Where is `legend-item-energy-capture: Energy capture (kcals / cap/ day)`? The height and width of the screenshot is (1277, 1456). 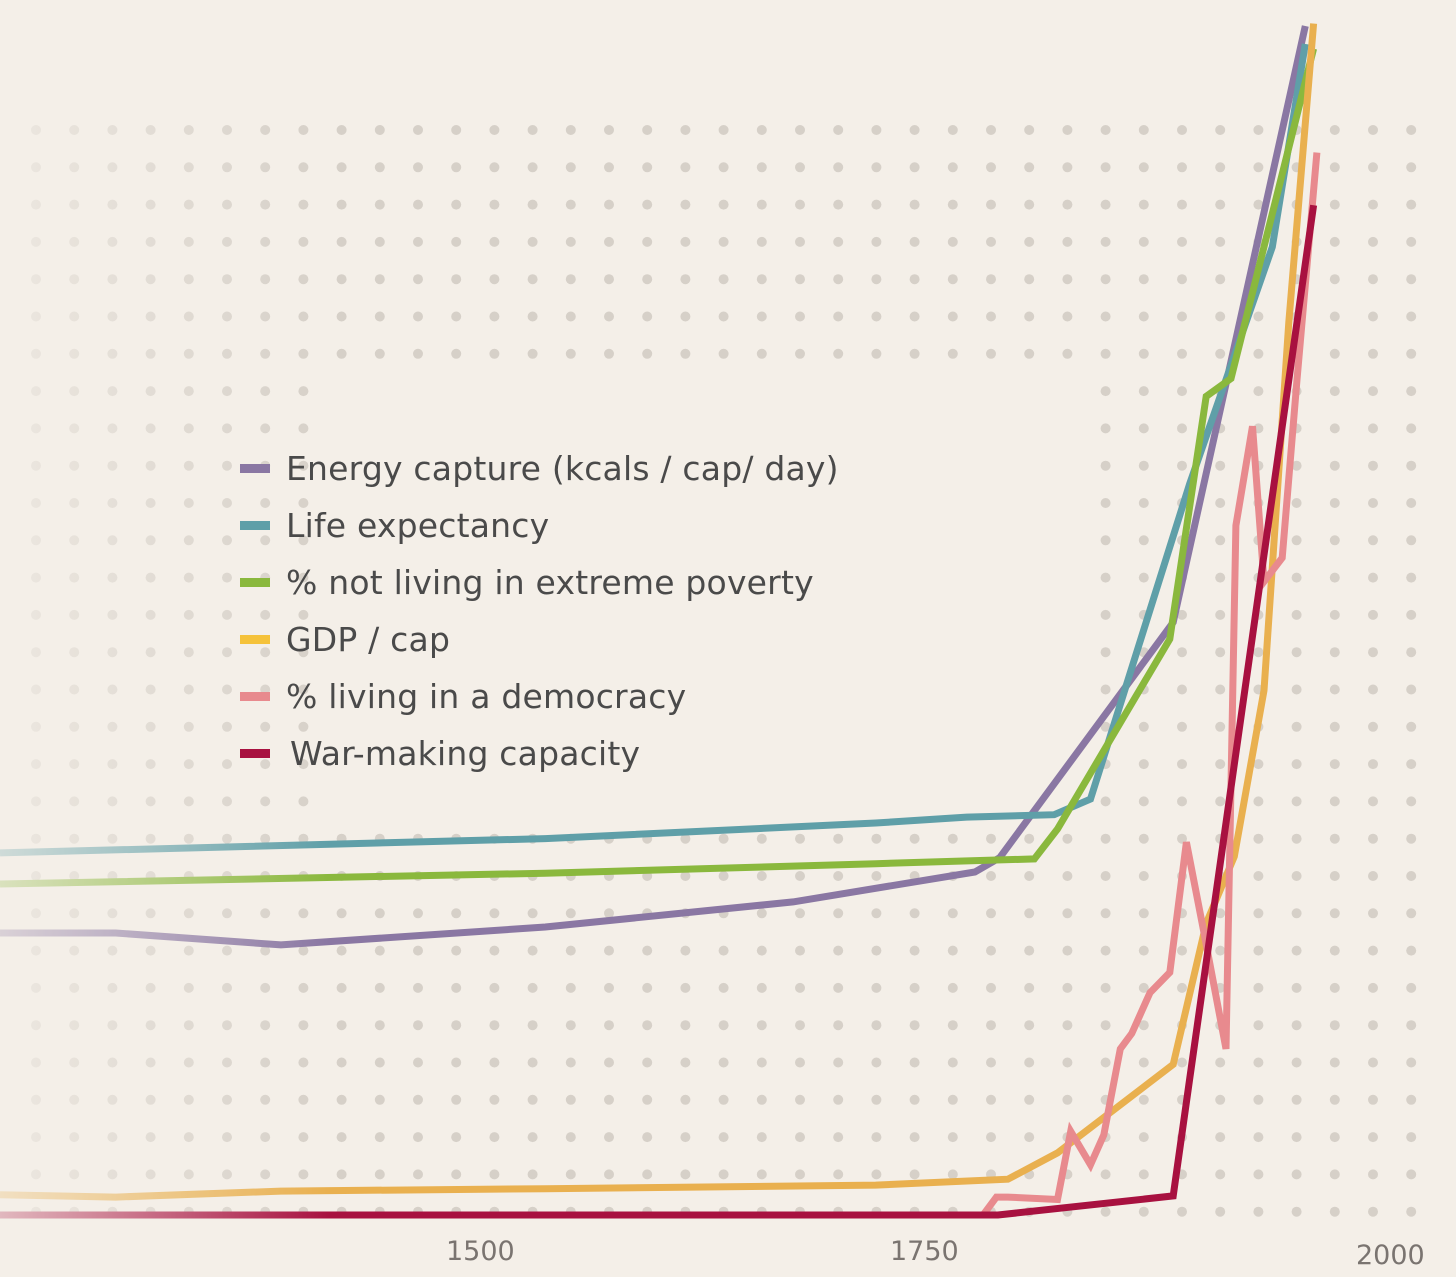 legend-item-energy-capture: Energy capture (kcals / cap/ day) is located at coordinates (539, 468).